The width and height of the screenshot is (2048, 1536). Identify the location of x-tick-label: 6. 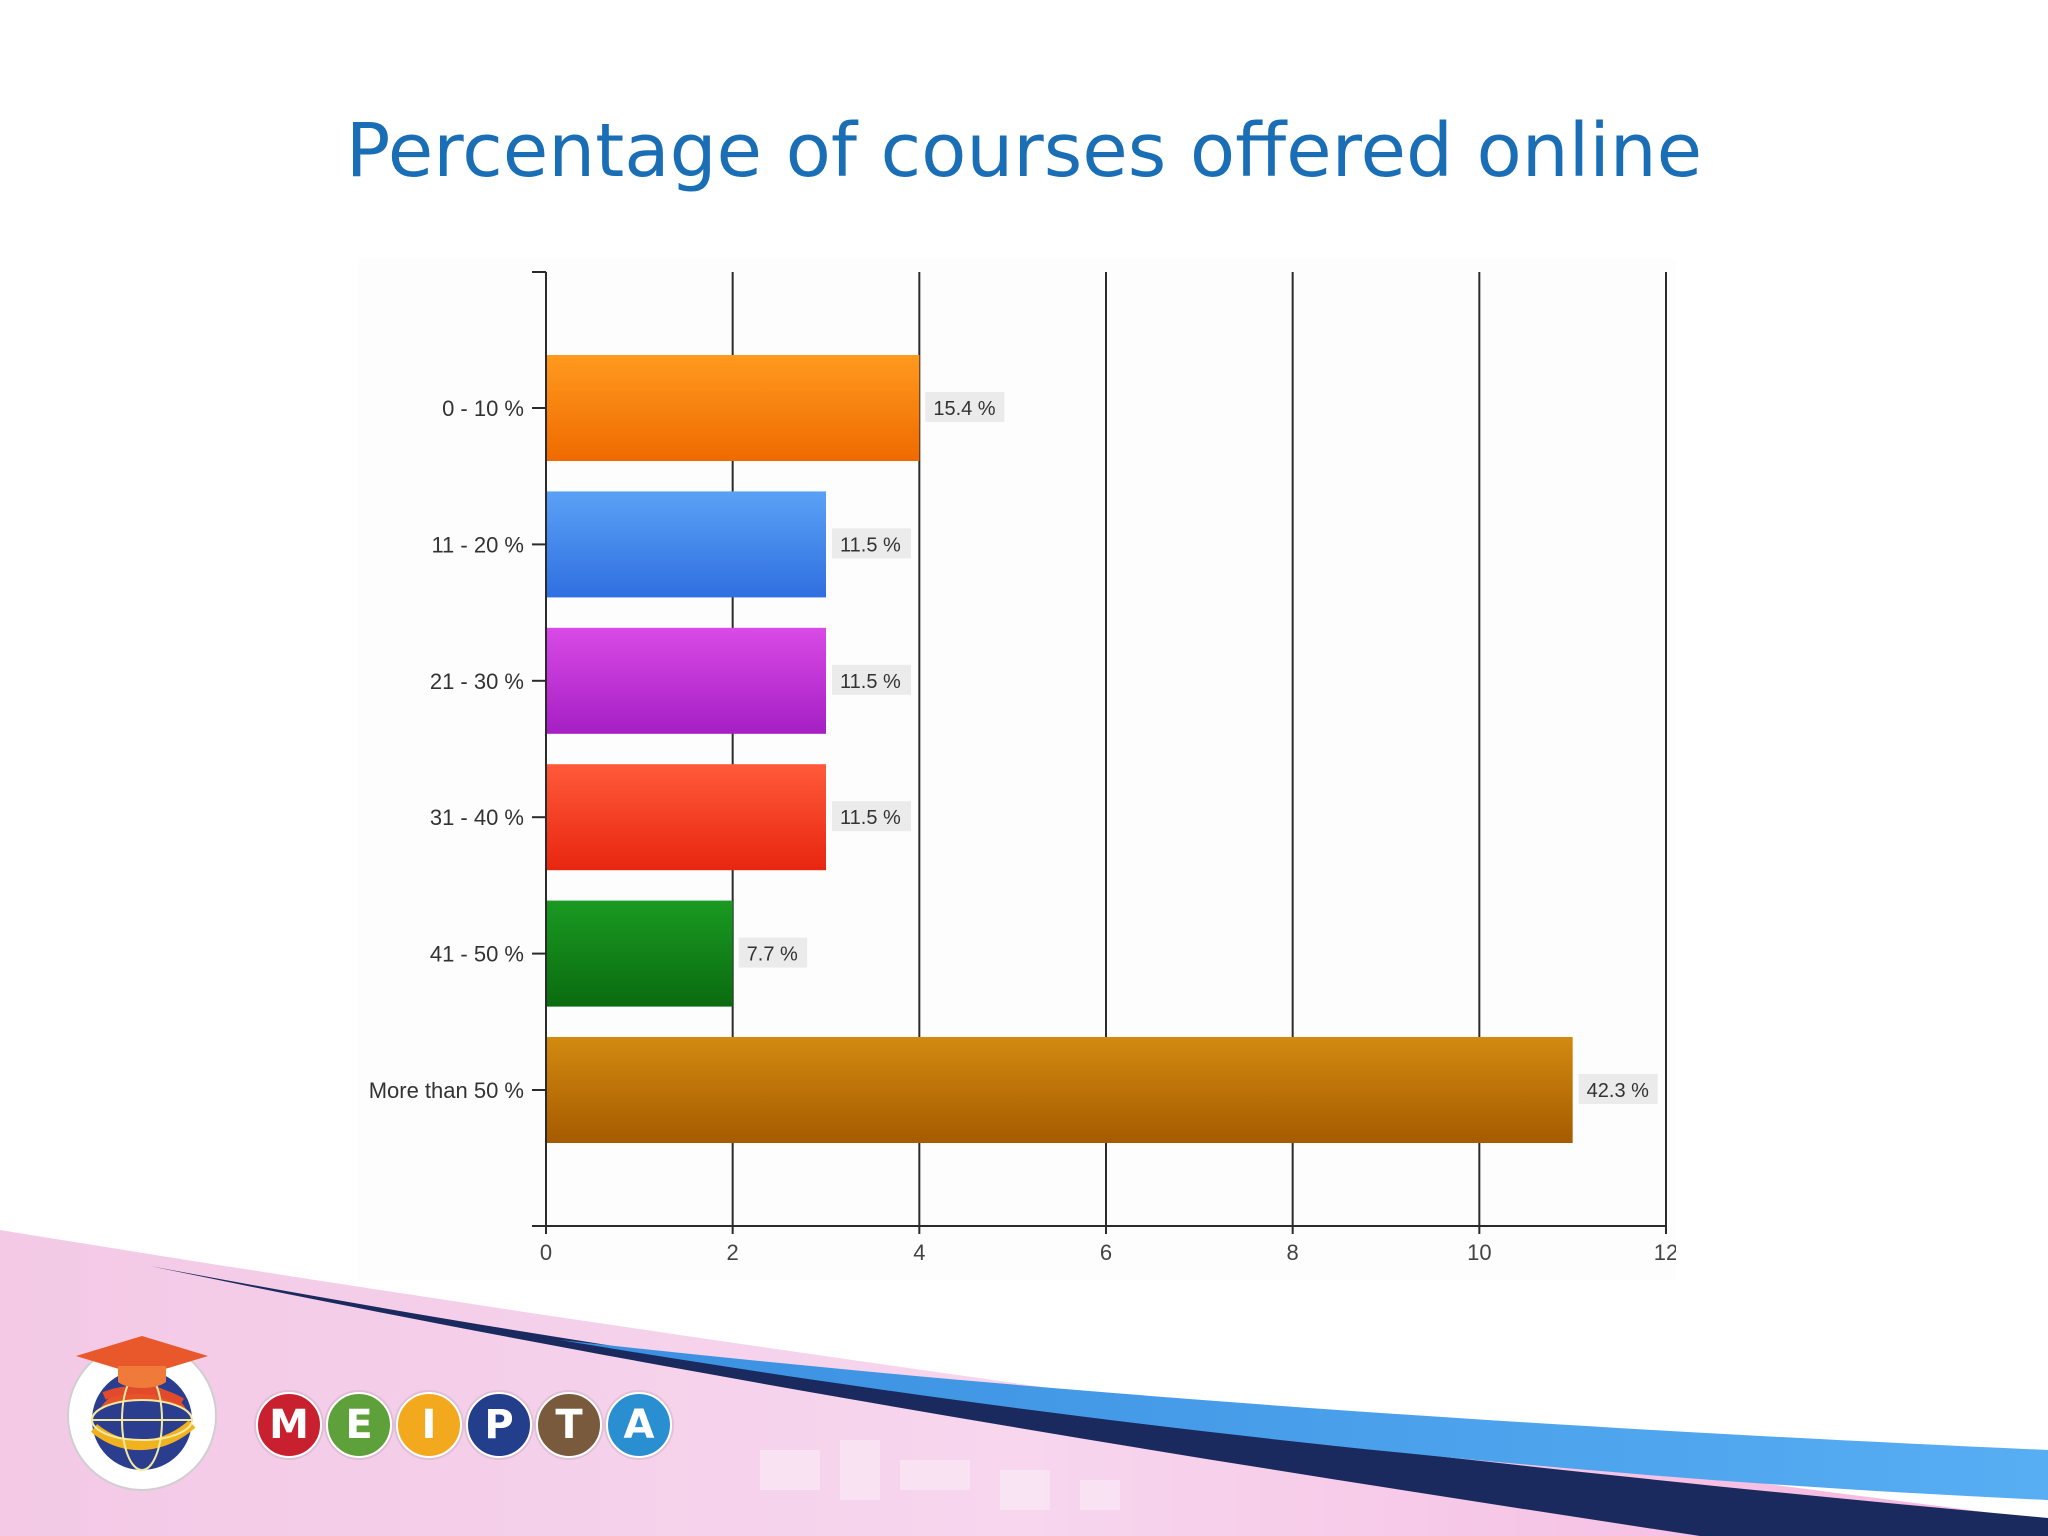
(1106, 1252).